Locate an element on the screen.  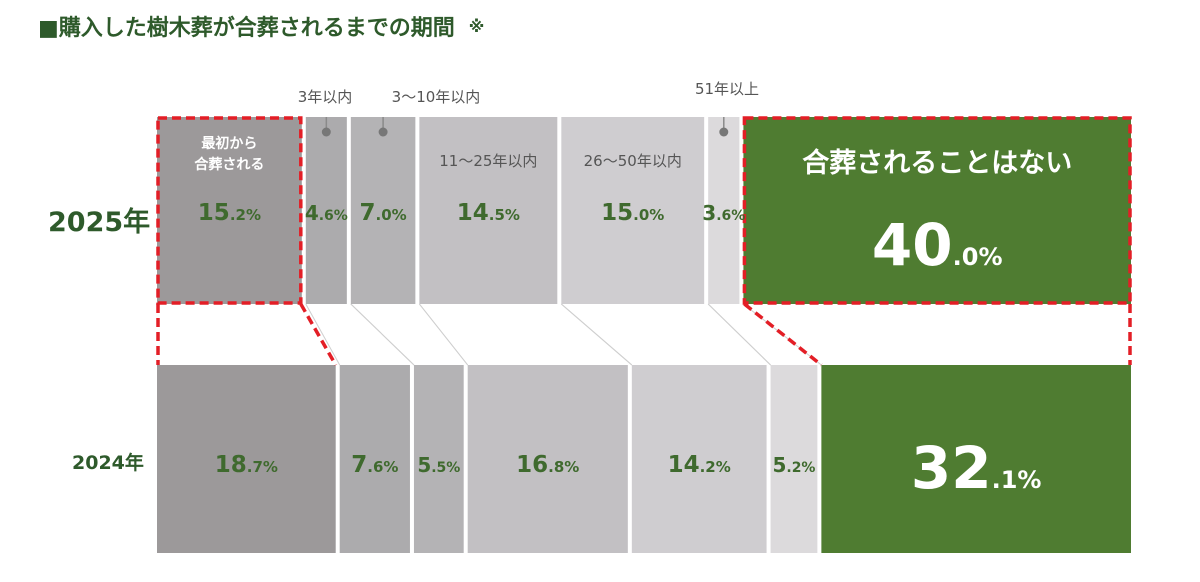
category-label: 51年以上 is located at coordinates (727, 89).